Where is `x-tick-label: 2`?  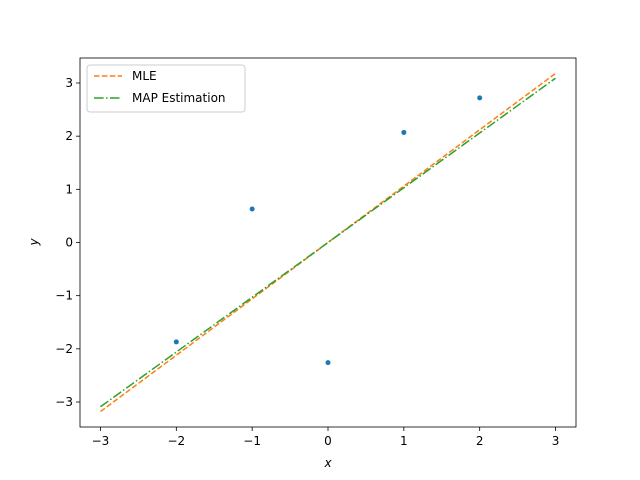 x-tick-label: 2 is located at coordinates (480, 441).